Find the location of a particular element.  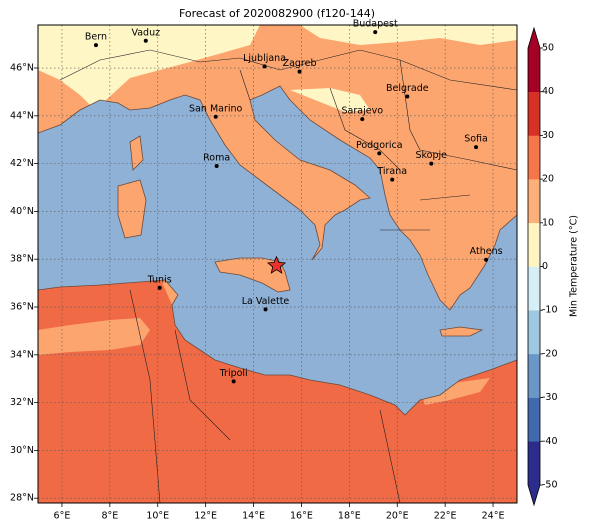

colorbar-tick-label: 10 is located at coordinates (548, 222).